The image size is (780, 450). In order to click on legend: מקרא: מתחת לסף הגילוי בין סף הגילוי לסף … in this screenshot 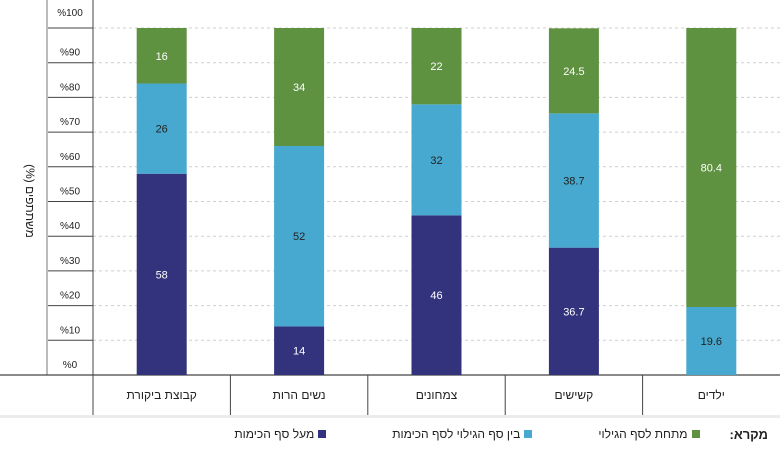, I will do `click(468, 434)`.